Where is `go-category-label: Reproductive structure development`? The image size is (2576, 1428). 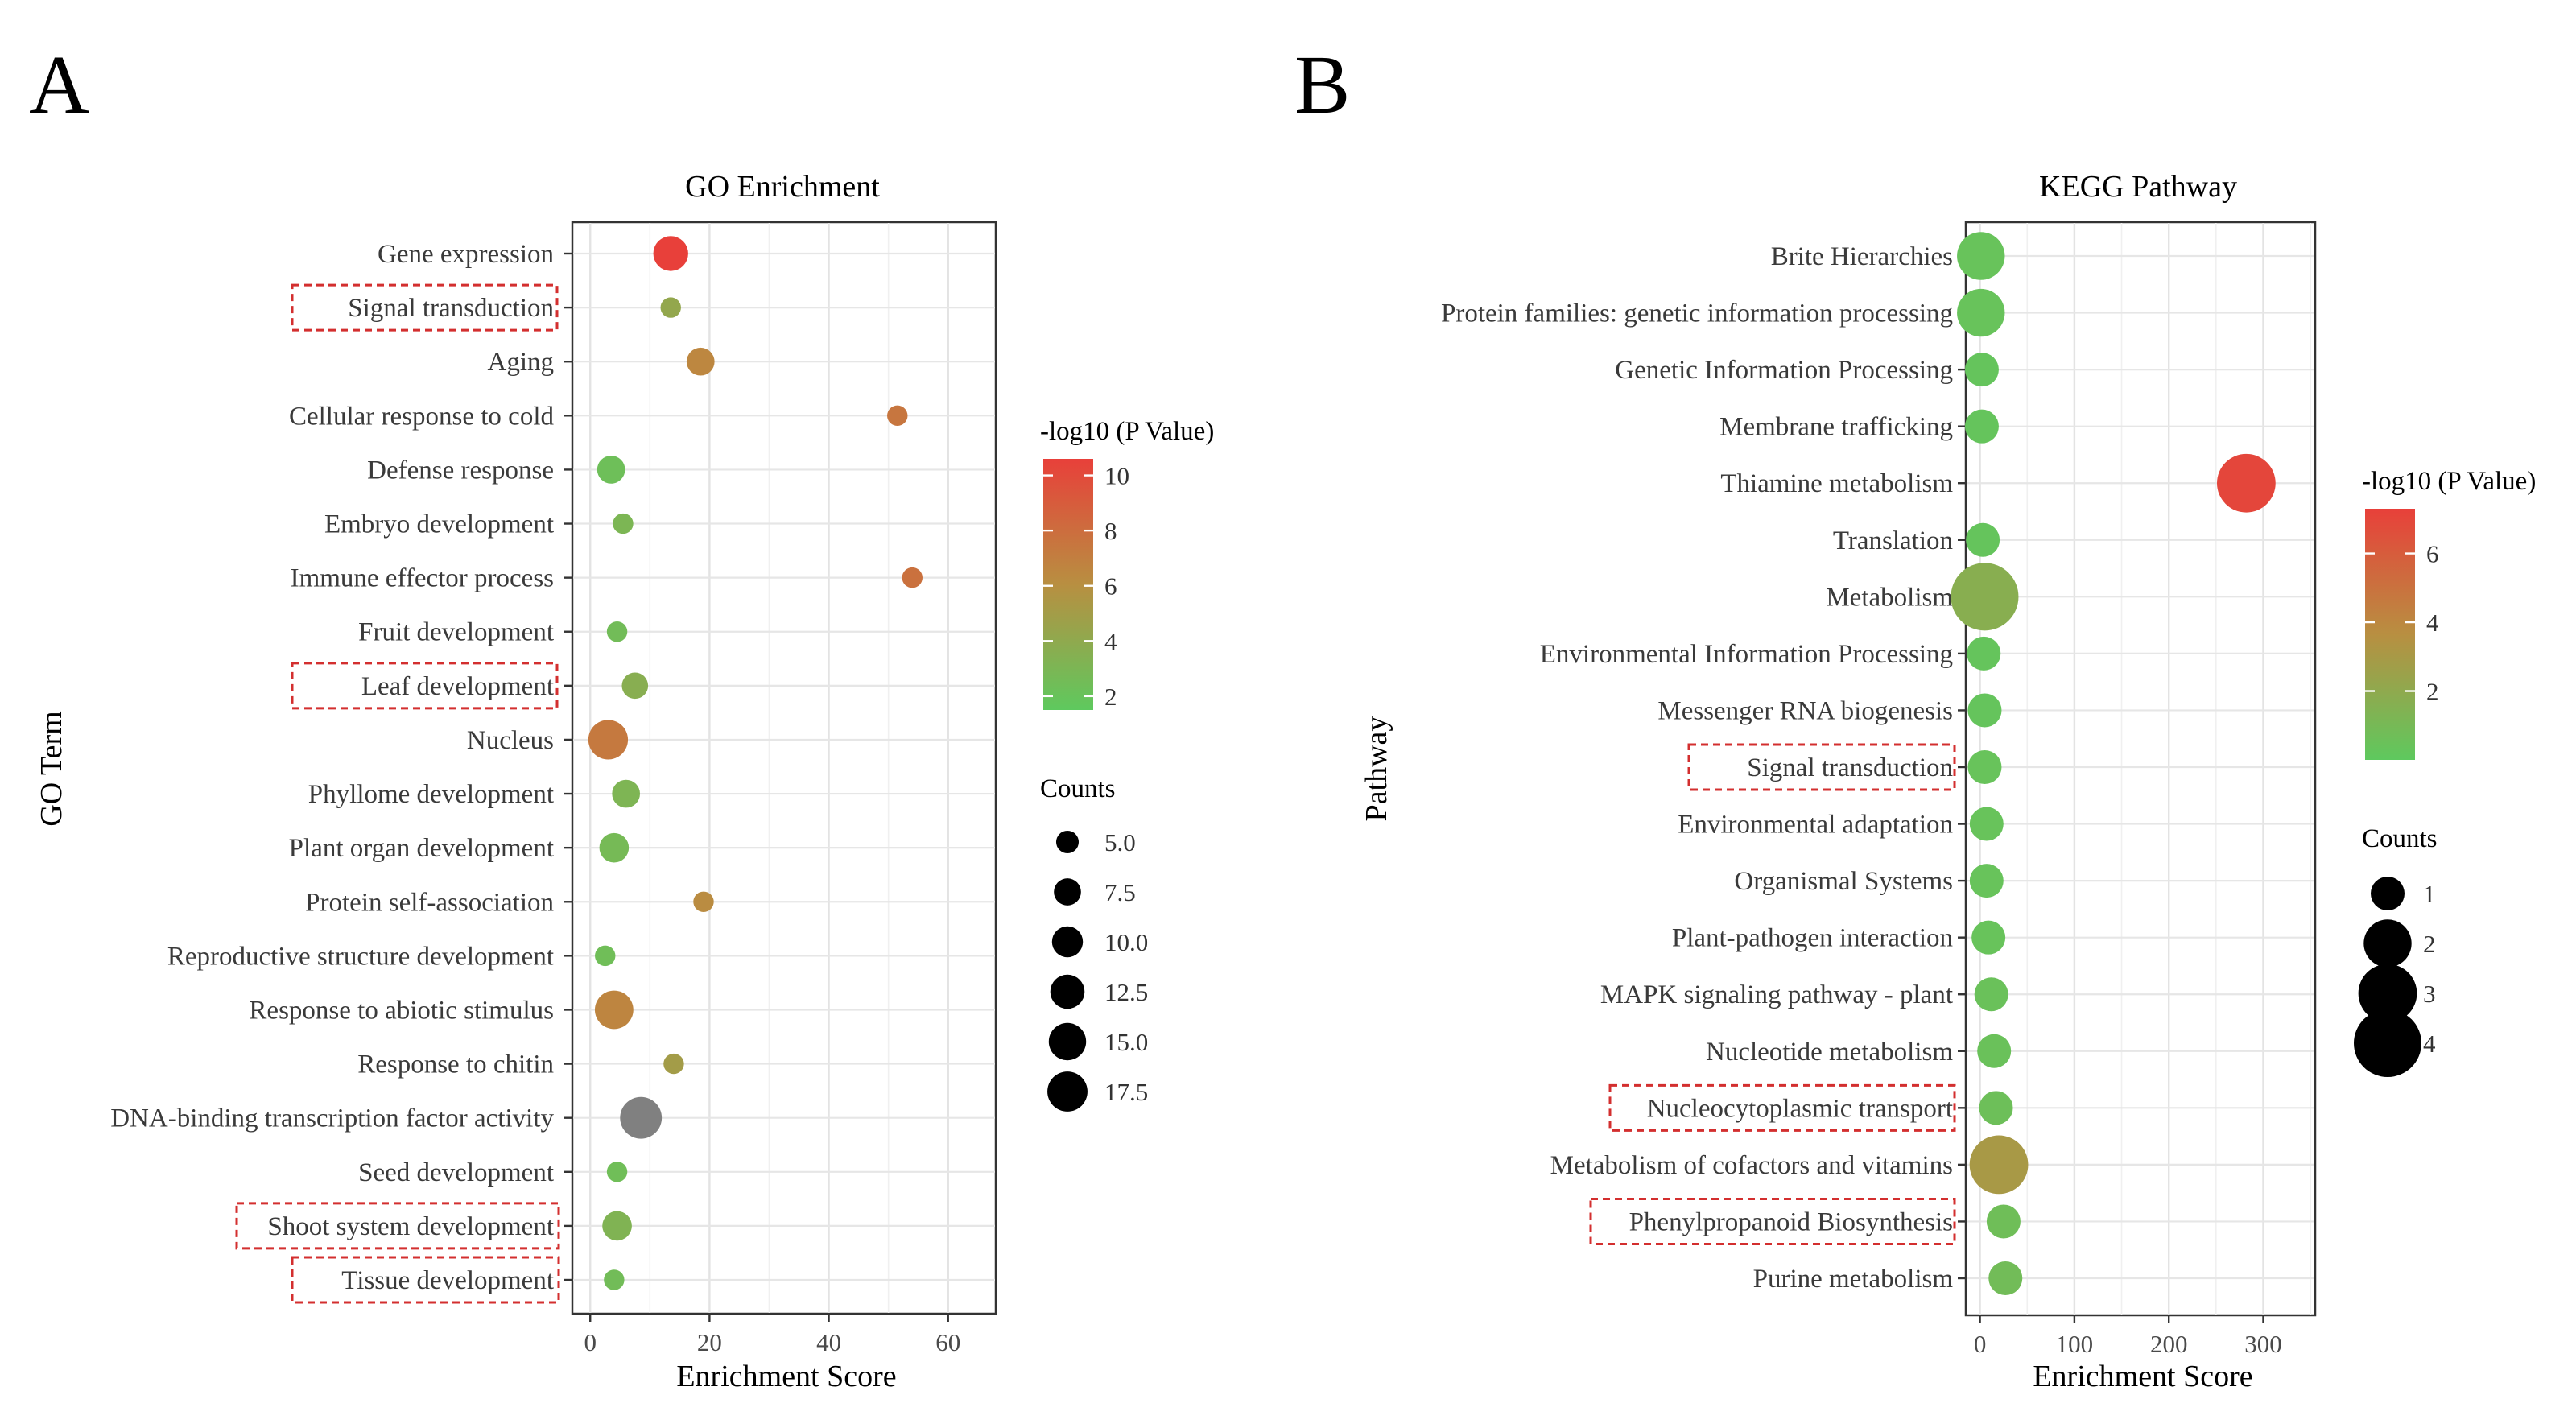
go-category-label: Reproductive structure development is located at coordinates (360, 957).